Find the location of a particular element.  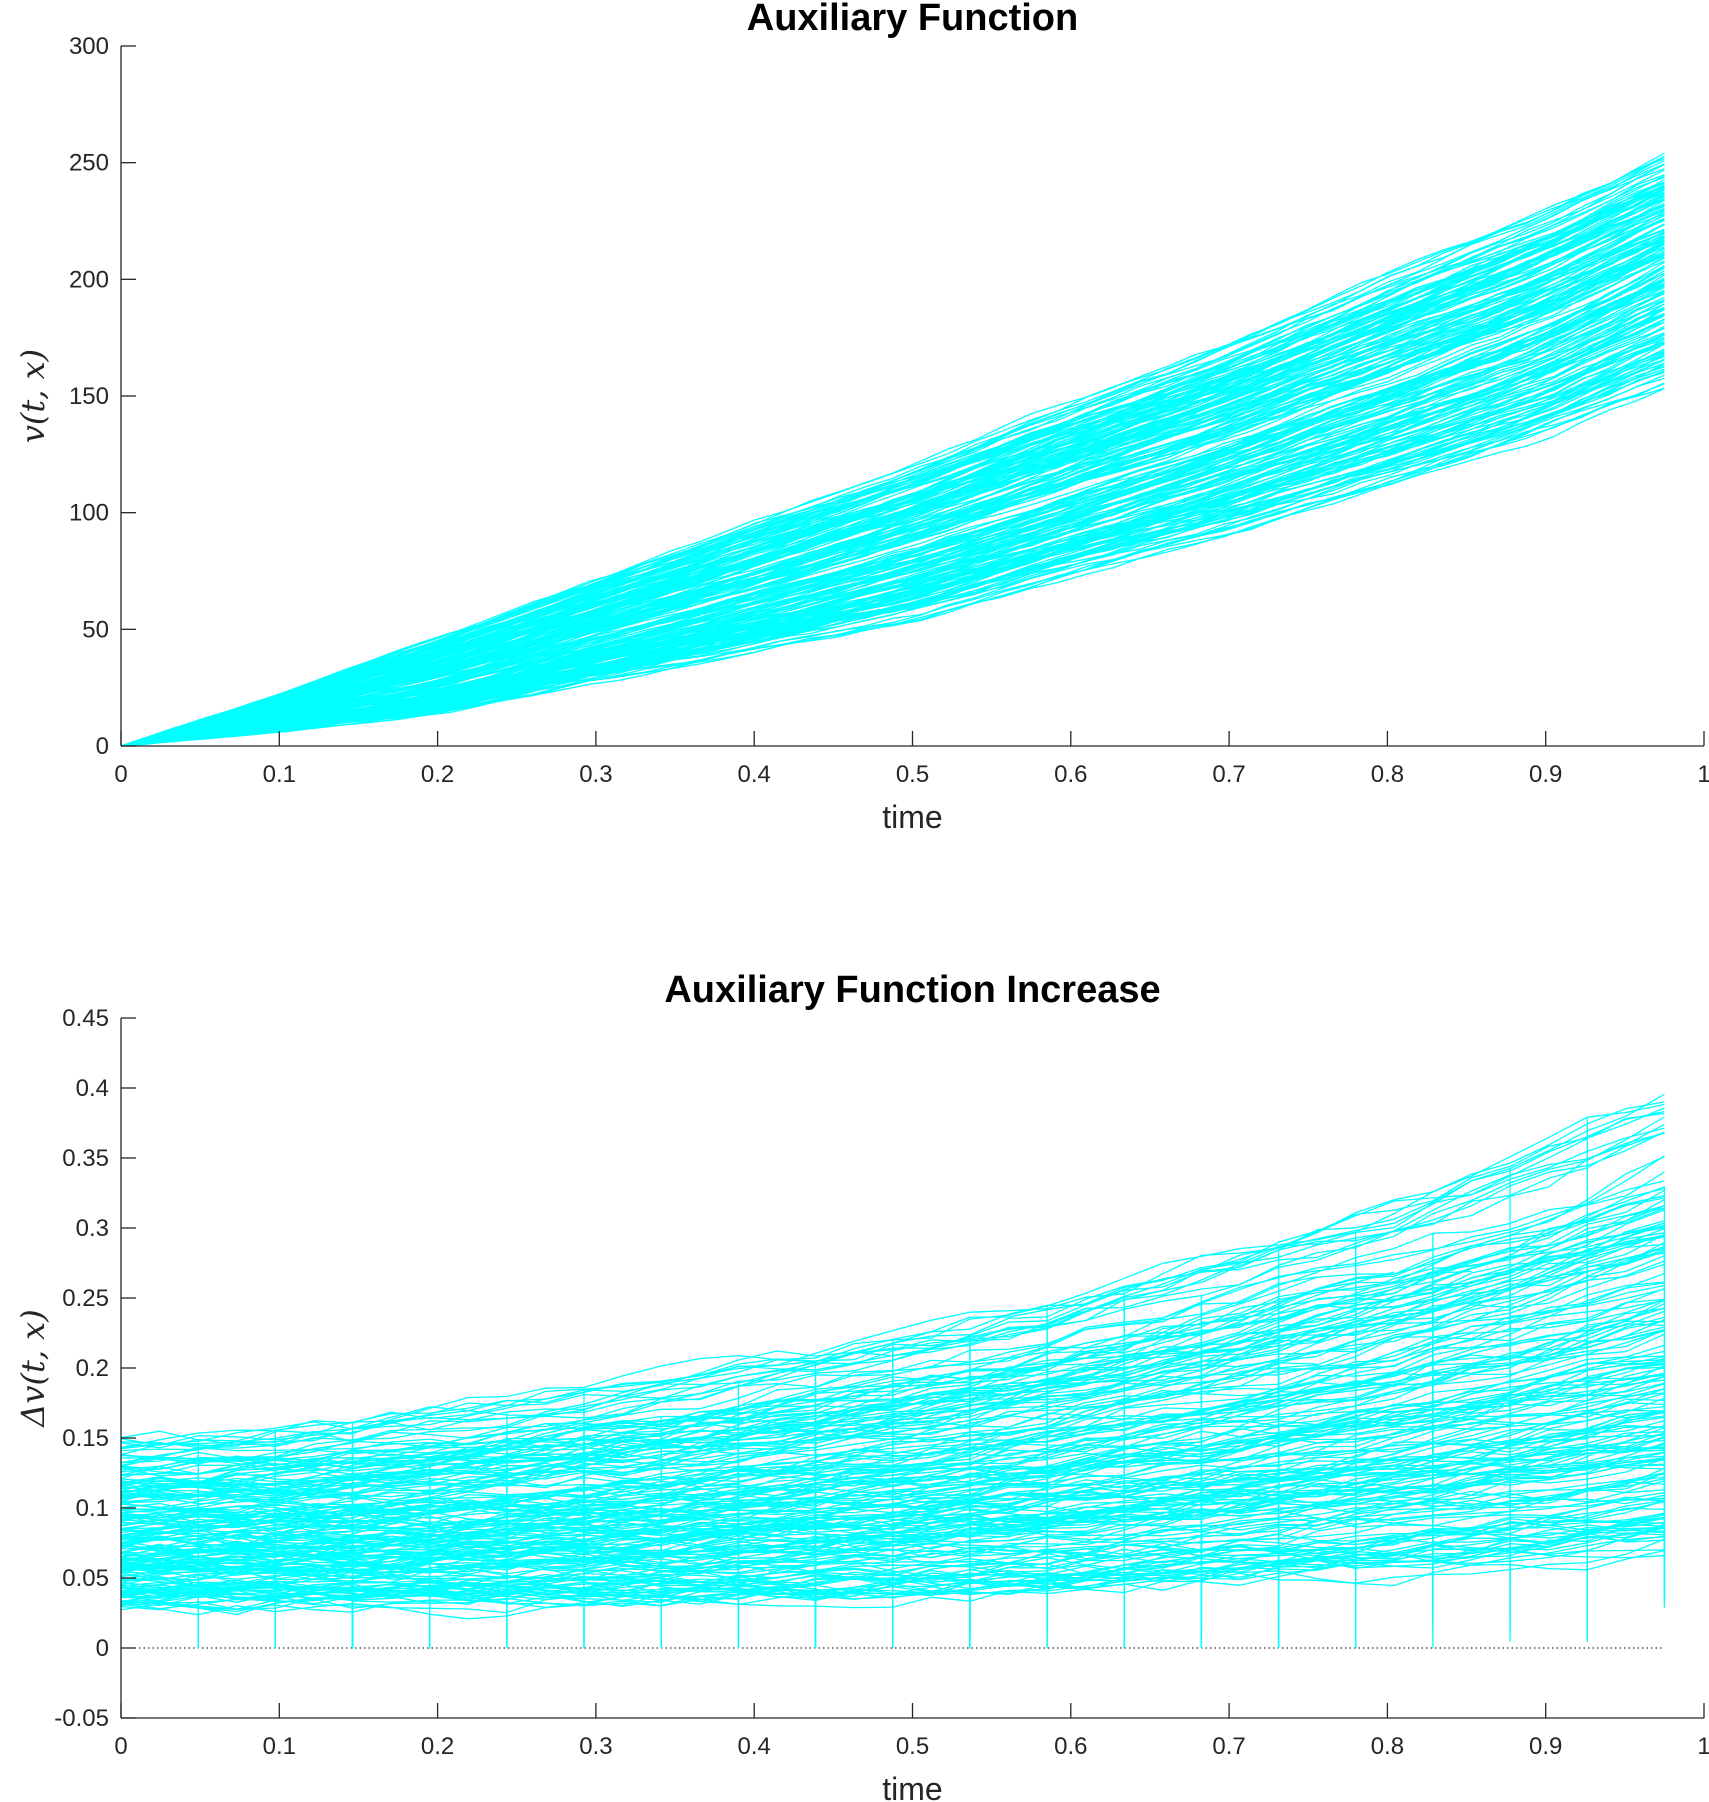

y-tick-label: 0.35 is located at coordinates (85, 1158).